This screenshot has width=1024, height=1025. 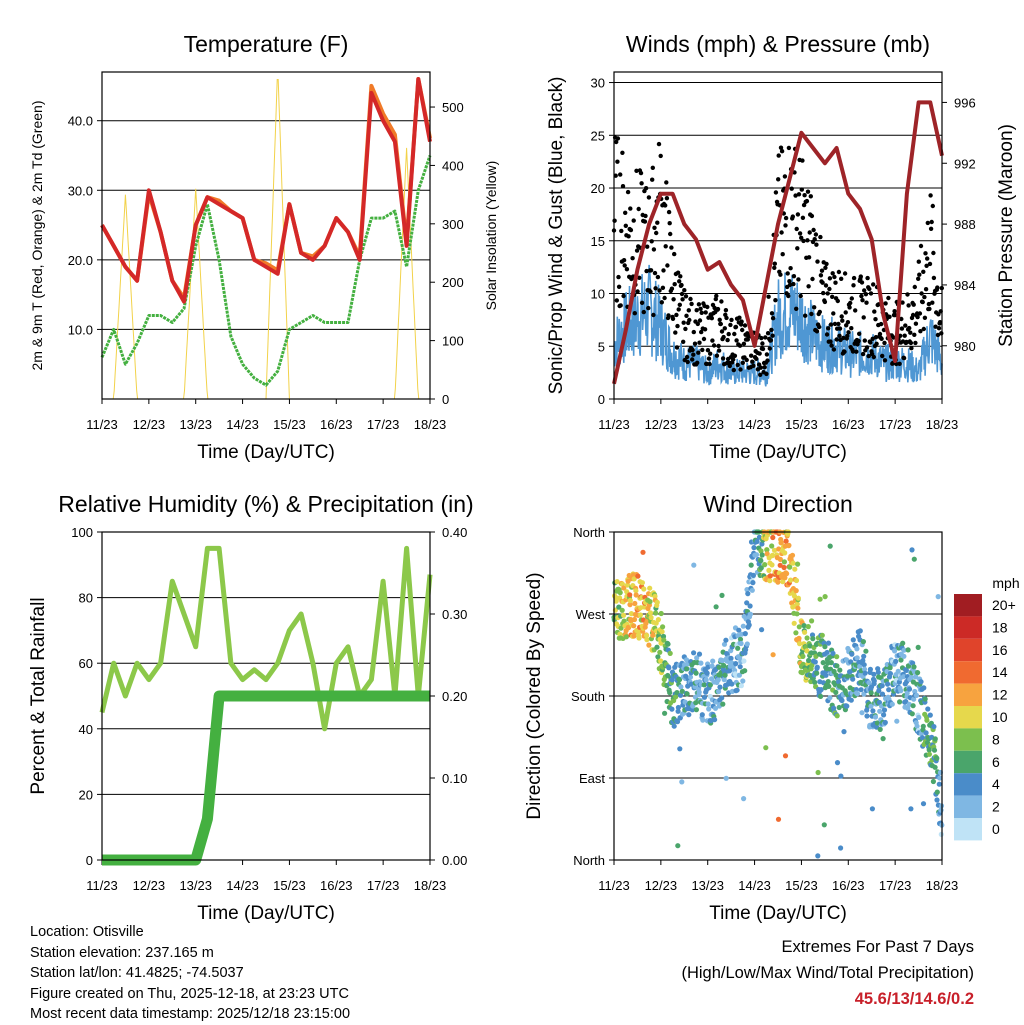 What do you see at coordinates (556, 236) in the screenshot?
I see `y-axis-label: Sonic/Prop Wind & Gust (Blue, Black)` at bounding box center [556, 236].